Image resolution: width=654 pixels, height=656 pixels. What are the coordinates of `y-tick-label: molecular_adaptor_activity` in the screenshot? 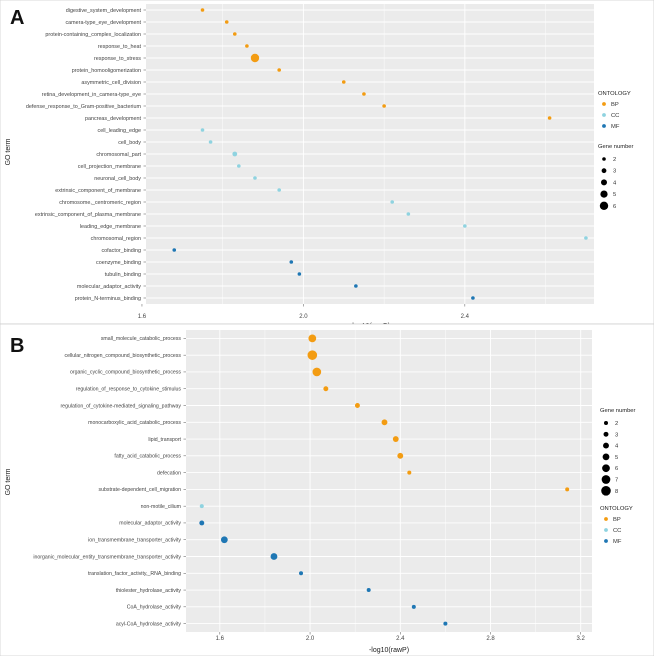 It's located at (150, 524).